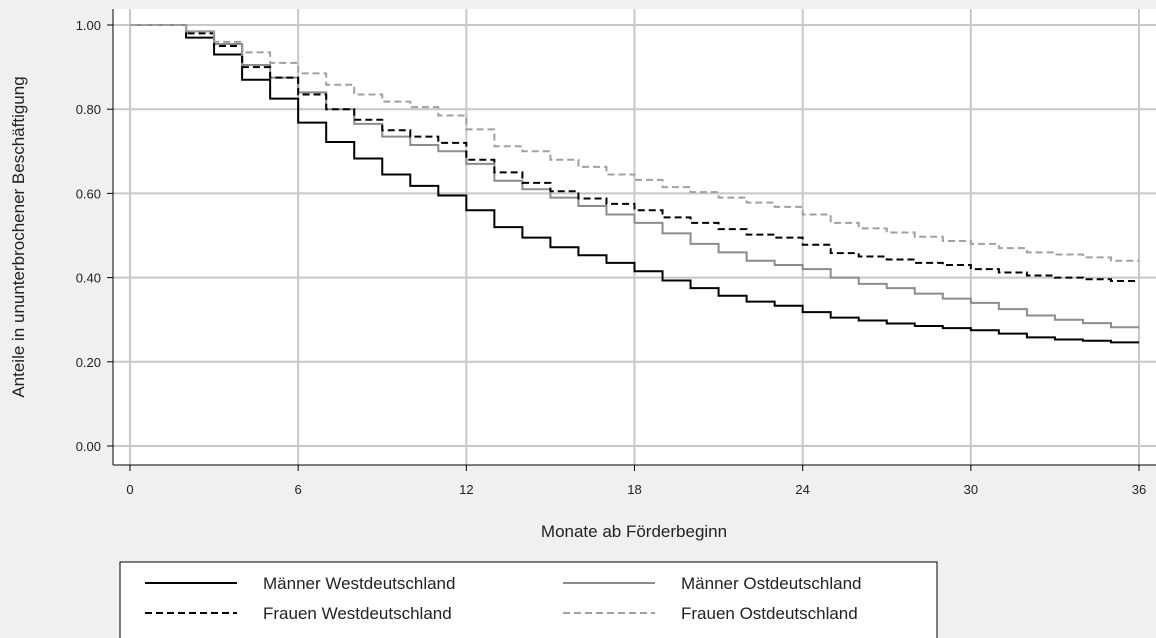 This screenshot has height=638, width=1156. What do you see at coordinates (88, 446) in the screenshot?
I see `y-tick-label: 0.00` at bounding box center [88, 446].